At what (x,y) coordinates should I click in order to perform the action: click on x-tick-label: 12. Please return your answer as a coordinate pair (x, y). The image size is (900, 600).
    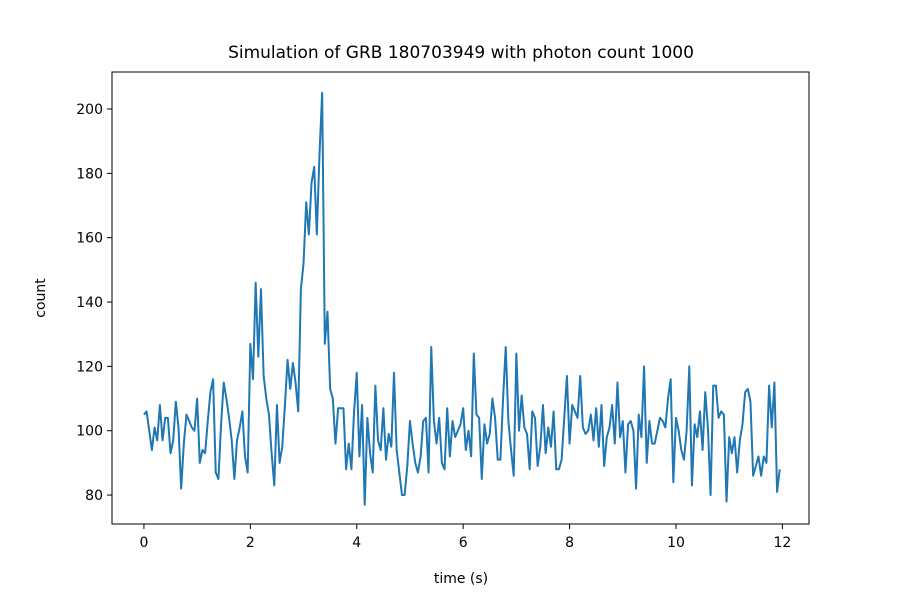
    Looking at the image, I should click on (782, 543).